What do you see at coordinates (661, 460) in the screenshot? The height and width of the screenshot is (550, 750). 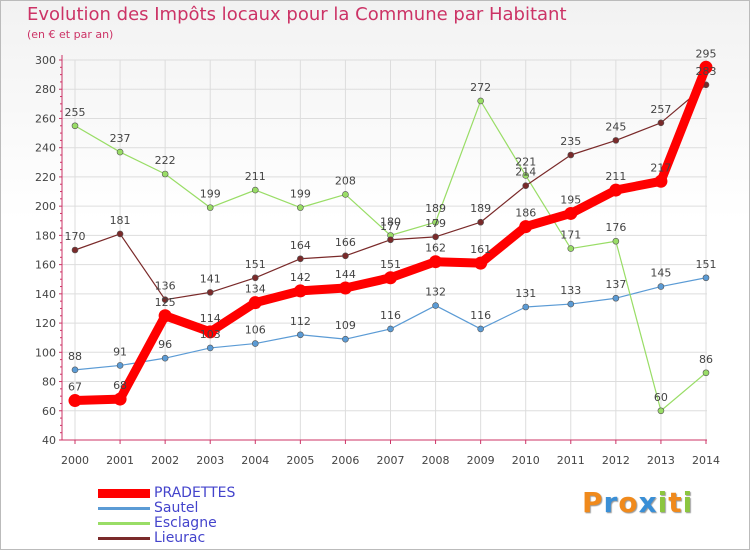 I see `x-tick-label: 2013` at bounding box center [661, 460].